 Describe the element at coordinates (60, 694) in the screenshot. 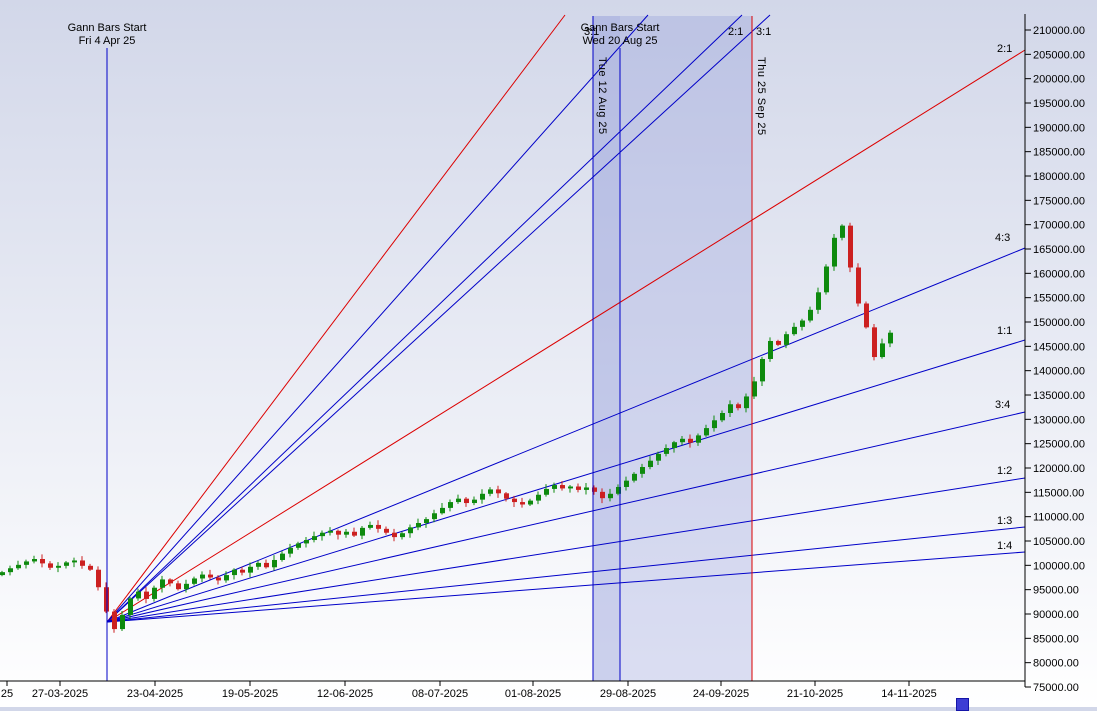

I see `x-axis-tick-label: 27-03-2025` at that location.